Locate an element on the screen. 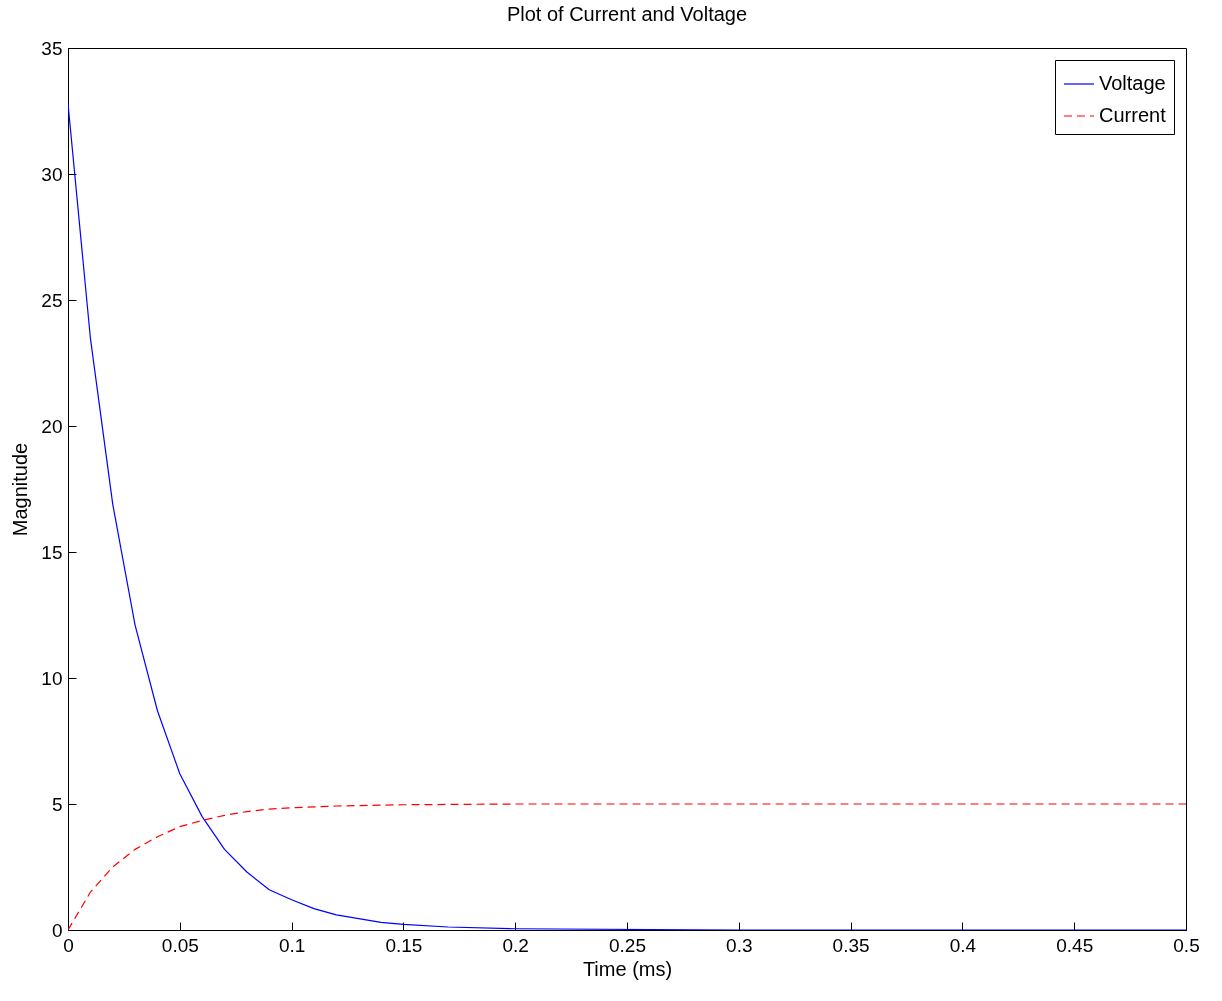  chart-title: Plot of Current and Voltage is located at coordinates (627, 14).